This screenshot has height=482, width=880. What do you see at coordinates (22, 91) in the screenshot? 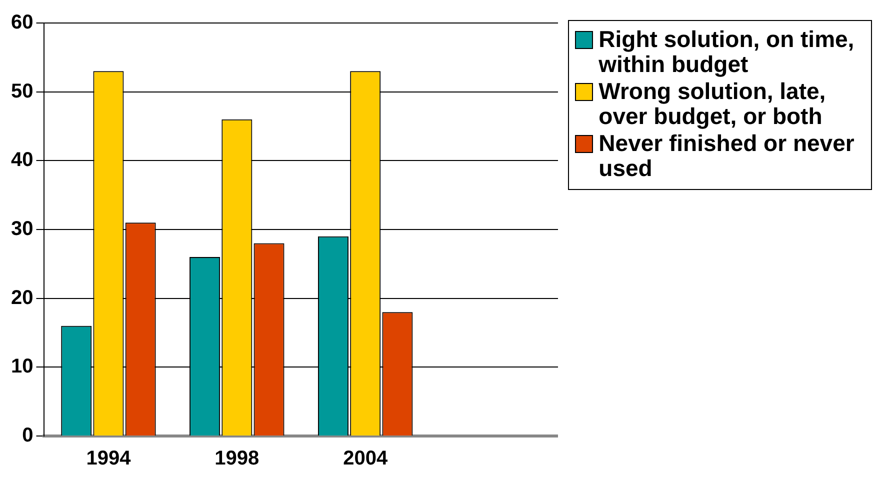
I see `y-tick-label: 50` at bounding box center [22, 91].